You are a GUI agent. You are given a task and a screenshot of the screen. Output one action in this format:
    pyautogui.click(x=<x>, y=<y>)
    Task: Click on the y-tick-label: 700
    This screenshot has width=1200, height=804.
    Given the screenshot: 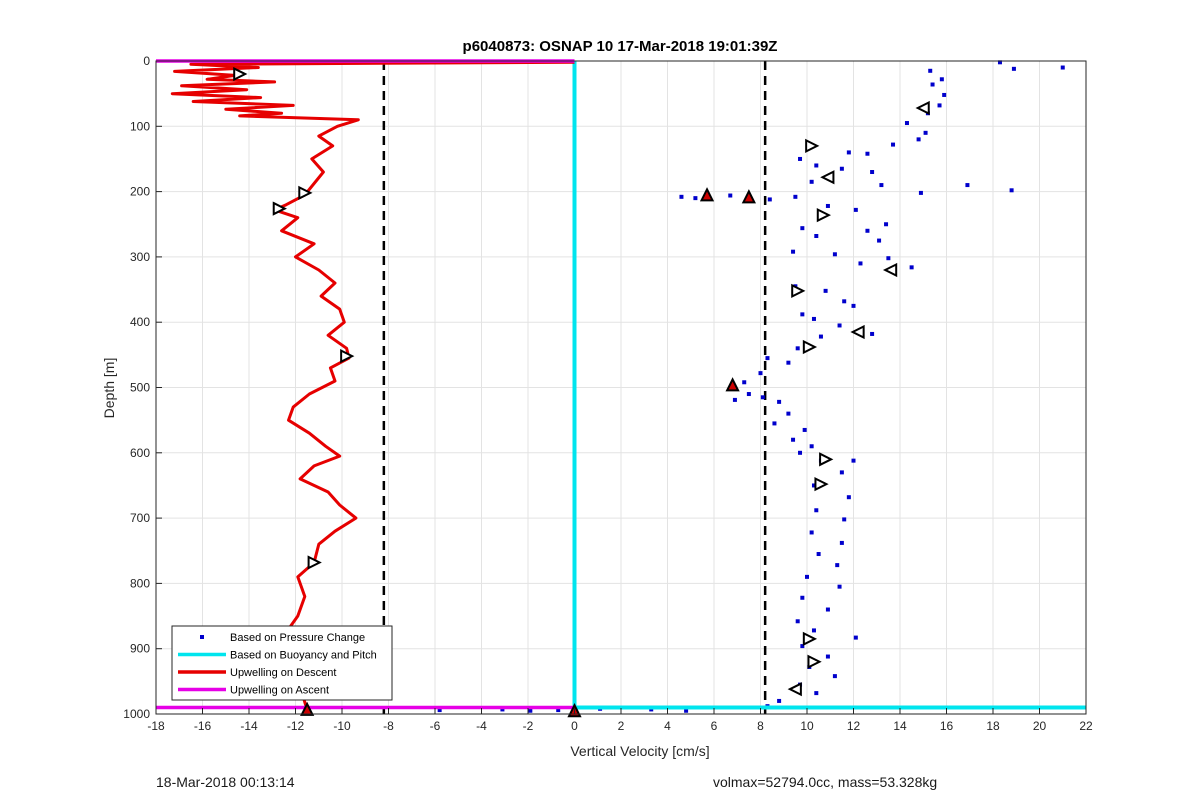 What is the action you would take?
    pyautogui.click(x=140, y=518)
    